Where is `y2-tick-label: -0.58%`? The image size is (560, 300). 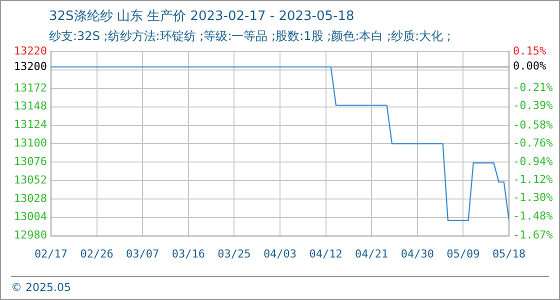
y2-tick-label: -0.58% is located at coordinates (533, 125).